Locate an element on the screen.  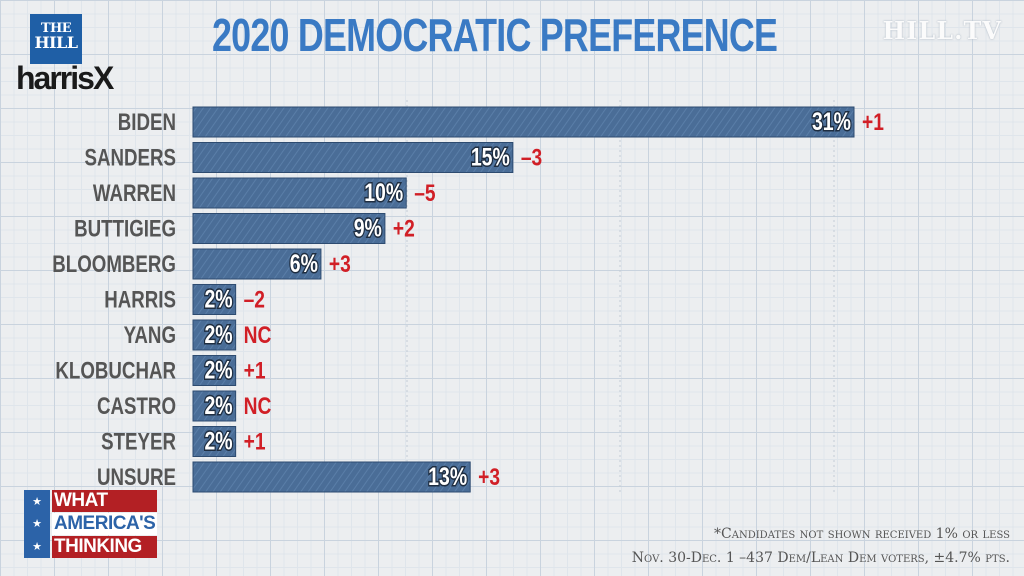
the-hill-logo: THE HILL is located at coordinates (56, 39).